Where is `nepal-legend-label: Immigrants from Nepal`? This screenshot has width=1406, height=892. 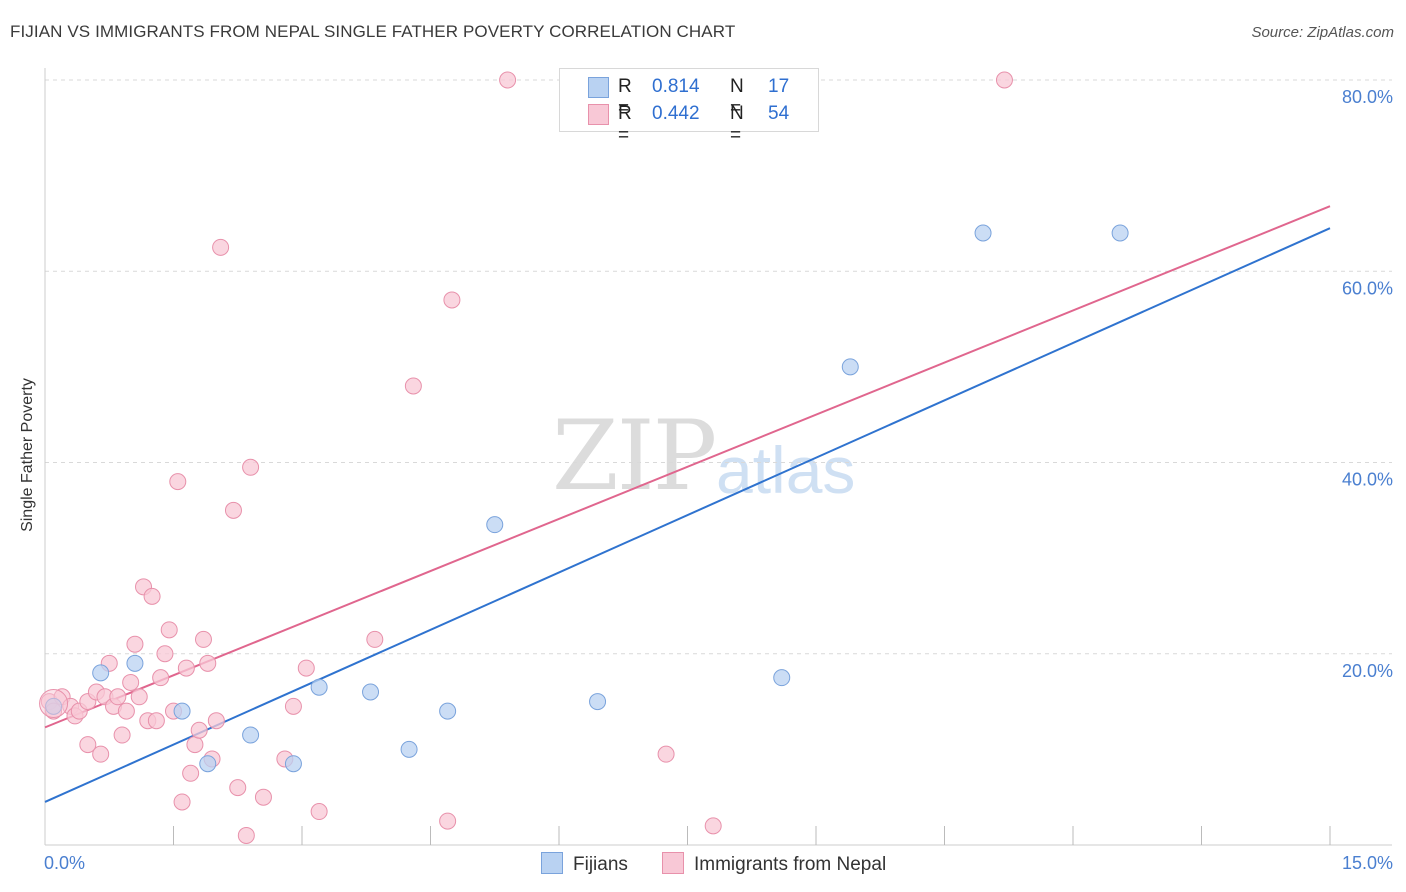 nepal-legend-label: Immigrants from Nepal is located at coordinates (790, 864).